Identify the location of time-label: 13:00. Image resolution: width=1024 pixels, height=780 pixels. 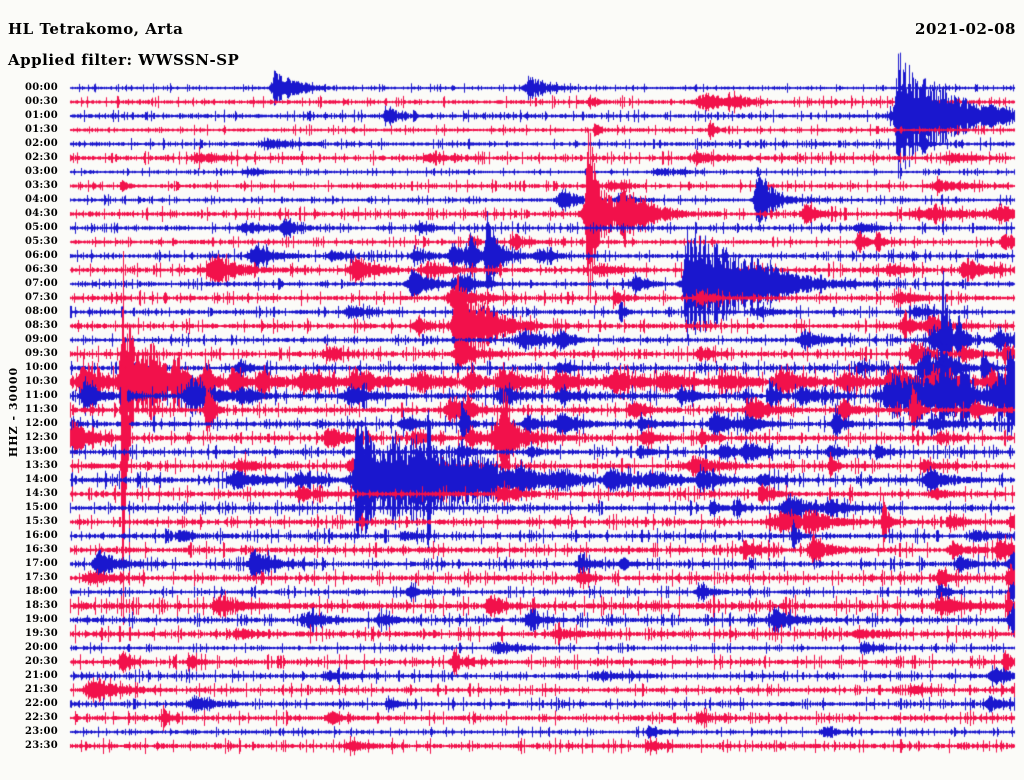
(41, 451).